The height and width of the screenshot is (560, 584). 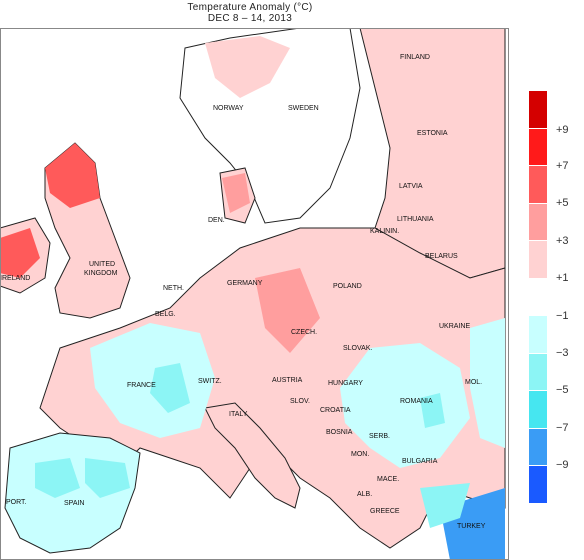 What do you see at coordinates (454, 326) in the screenshot?
I see `label-ukraine: UKRAINE` at bounding box center [454, 326].